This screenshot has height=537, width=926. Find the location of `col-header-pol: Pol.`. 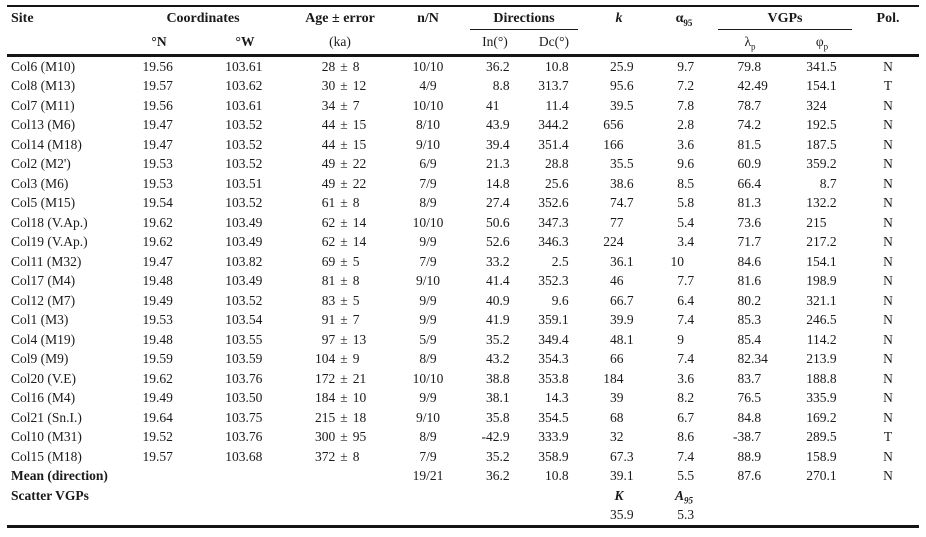

col-header-pol: Pol. is located at coordinates (888, 31).